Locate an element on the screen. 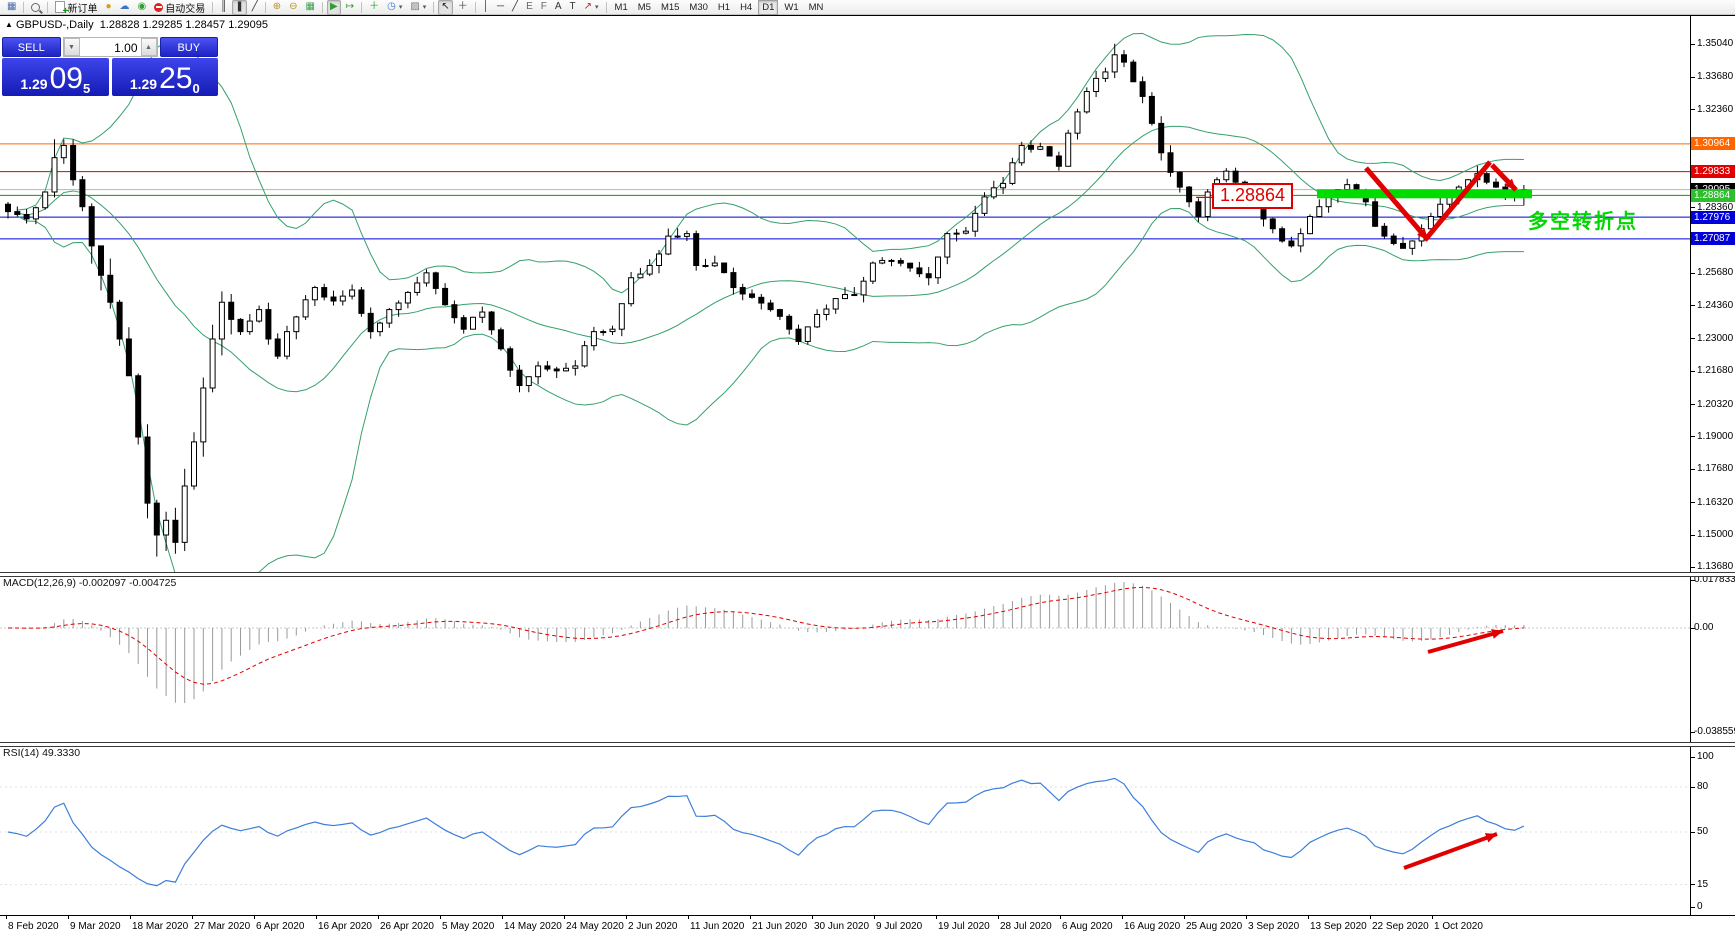 This screenshot has width=1735, height=937. volume-increase-button: ▲ is located at coordinates (148, 47).